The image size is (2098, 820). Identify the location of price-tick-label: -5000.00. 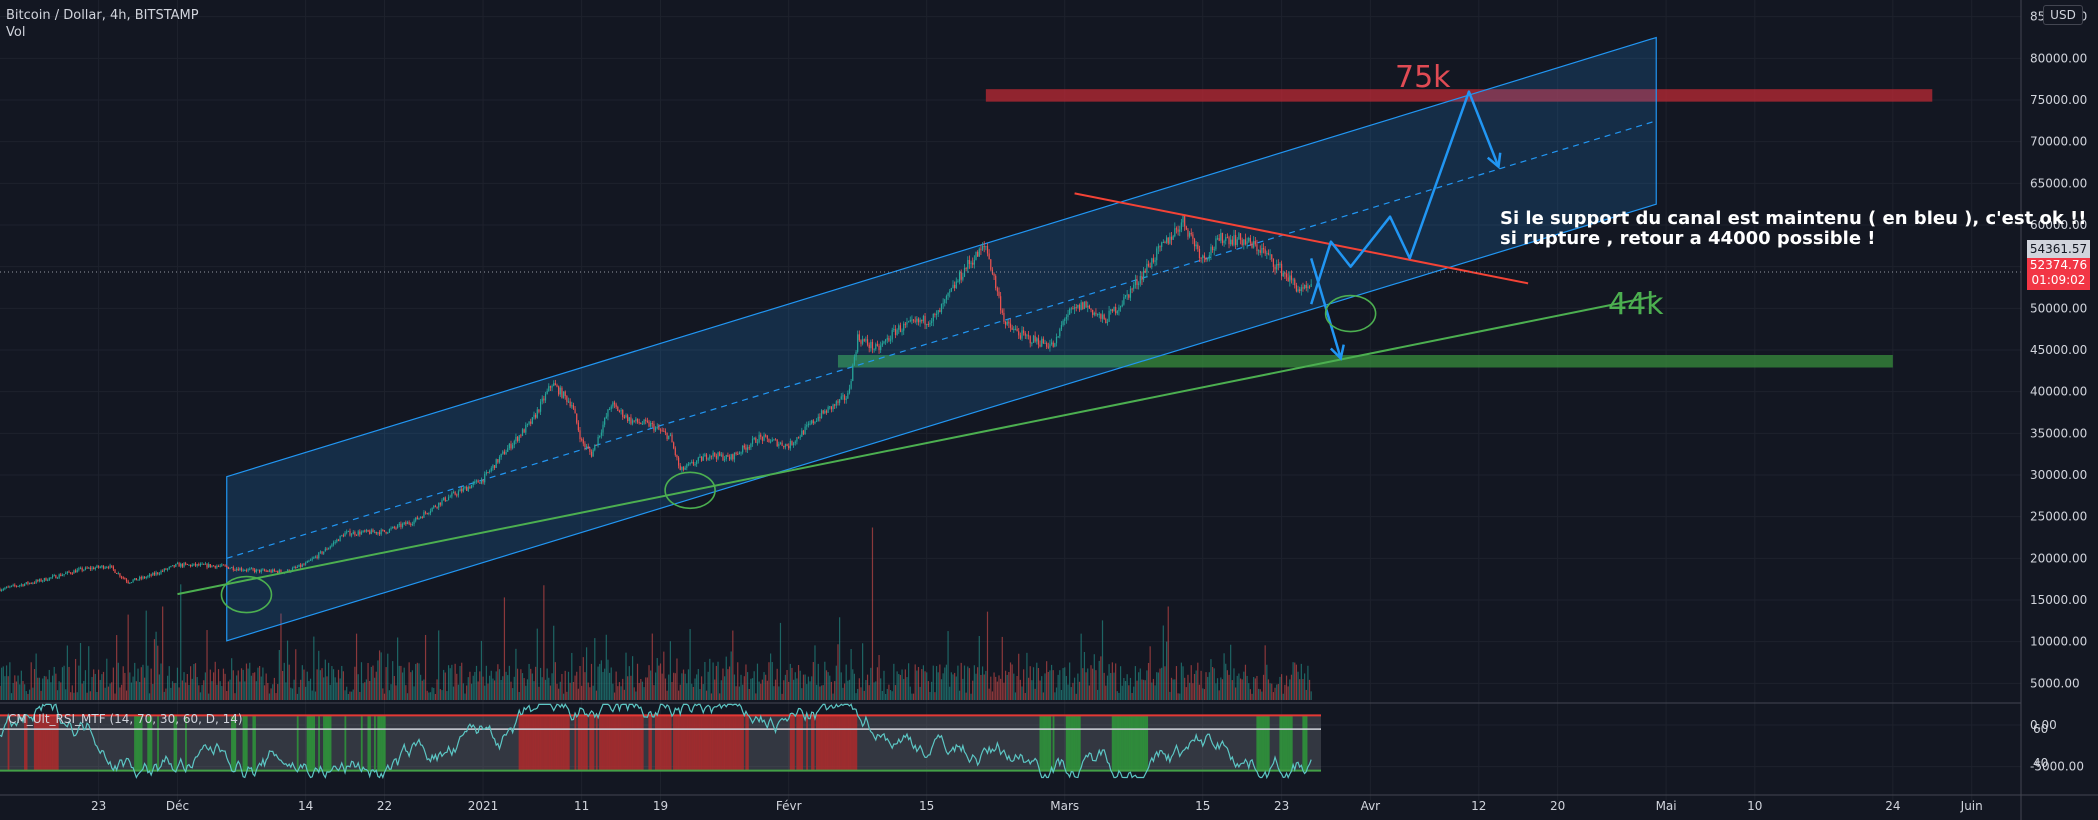
(2057, 767).